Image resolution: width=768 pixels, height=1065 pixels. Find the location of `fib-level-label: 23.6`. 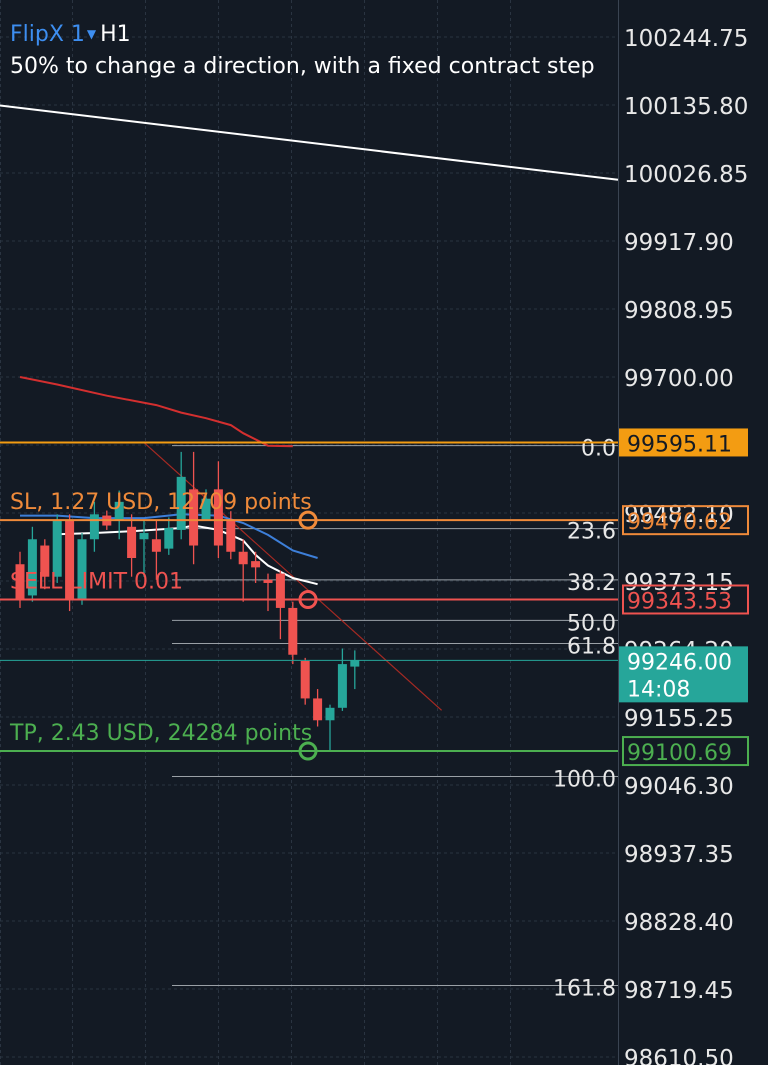

fib-level-label: 23.6 is located at coordinates (591, 532).